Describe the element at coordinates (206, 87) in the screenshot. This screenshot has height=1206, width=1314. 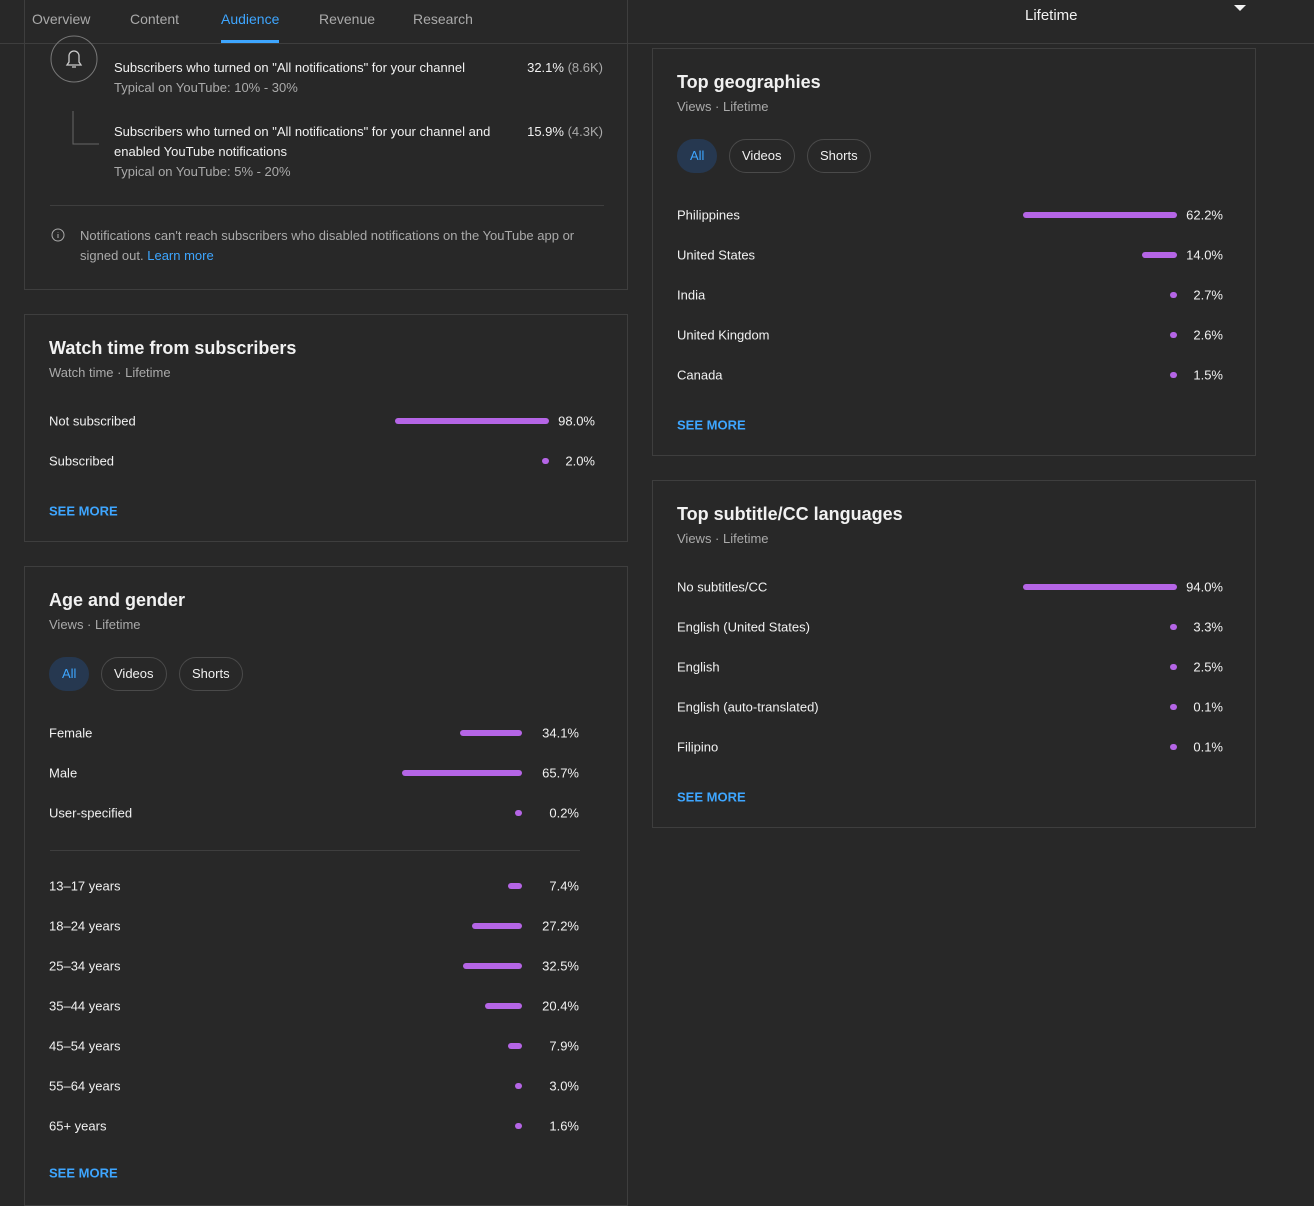
I see `typical-range: Typical on YouTube: 10% - 30%` at that location.